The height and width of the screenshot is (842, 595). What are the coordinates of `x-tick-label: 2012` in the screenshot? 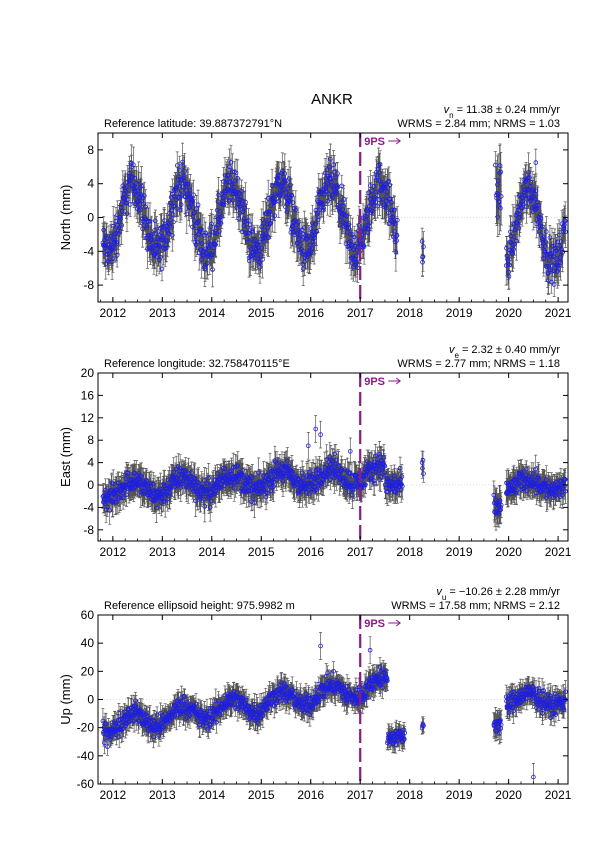 It's located at (112, 552).